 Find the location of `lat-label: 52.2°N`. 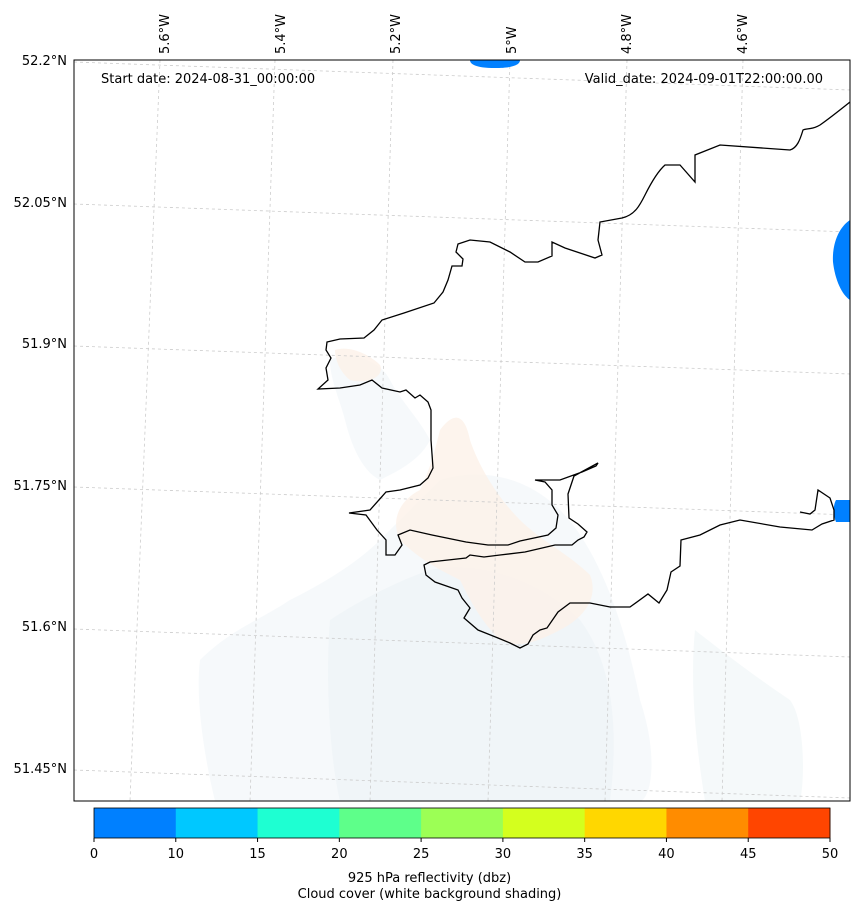

lat-label: 52.2°N is located at coordinates (44, 61).